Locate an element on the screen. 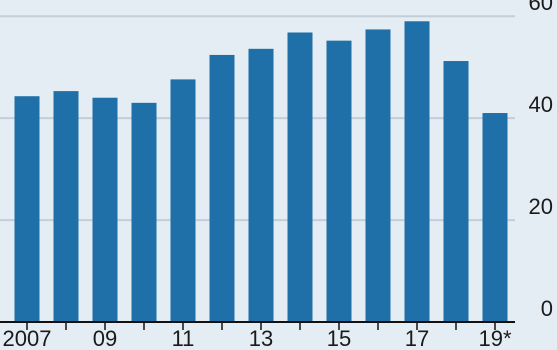 The image size is (557, 350). x-tick-label-2013: 13 is located at coordinates (261, 338).